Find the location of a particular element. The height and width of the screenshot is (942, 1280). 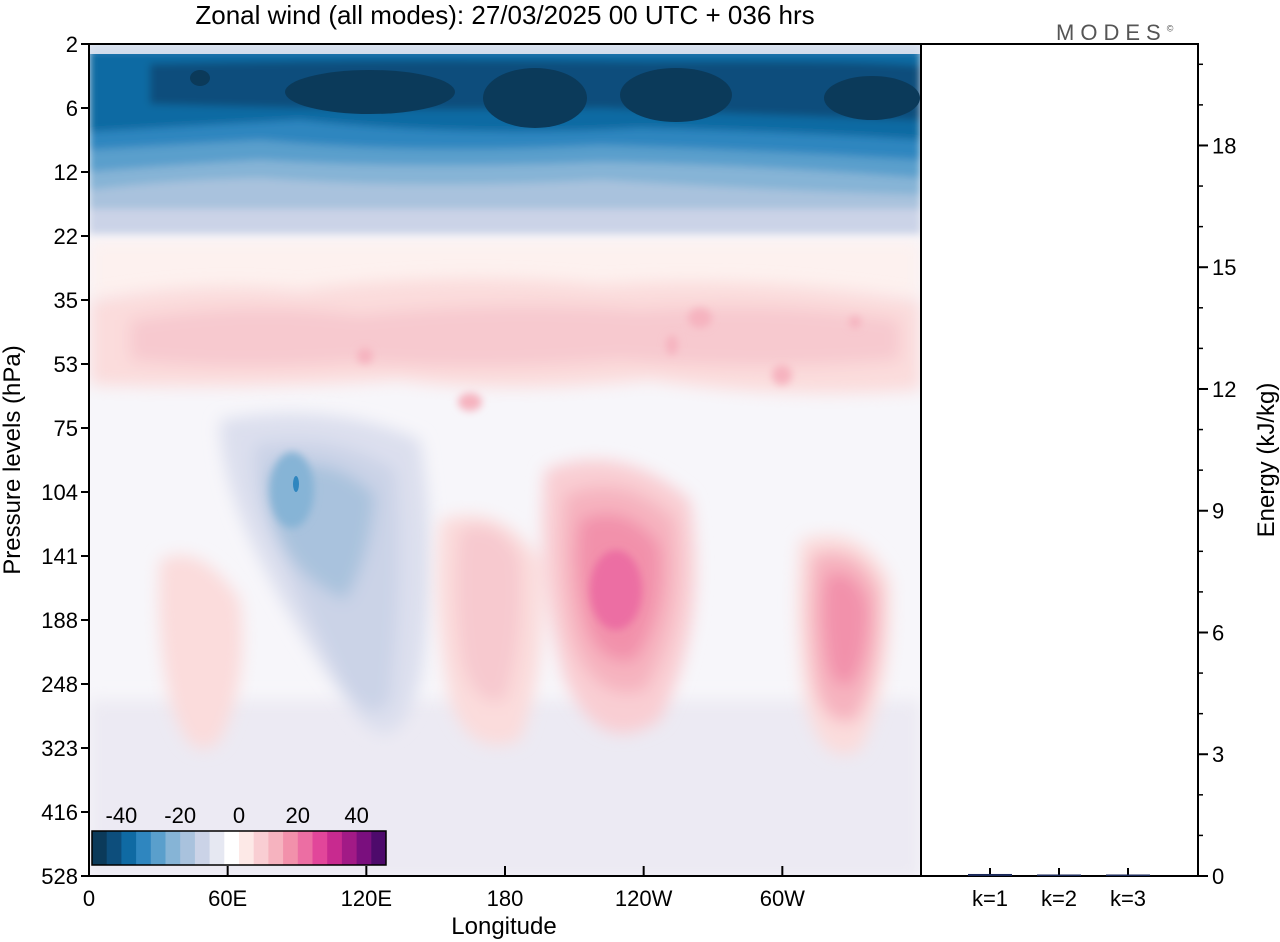

energy-tick-label: 3 is located at coordinates (1218, 754).